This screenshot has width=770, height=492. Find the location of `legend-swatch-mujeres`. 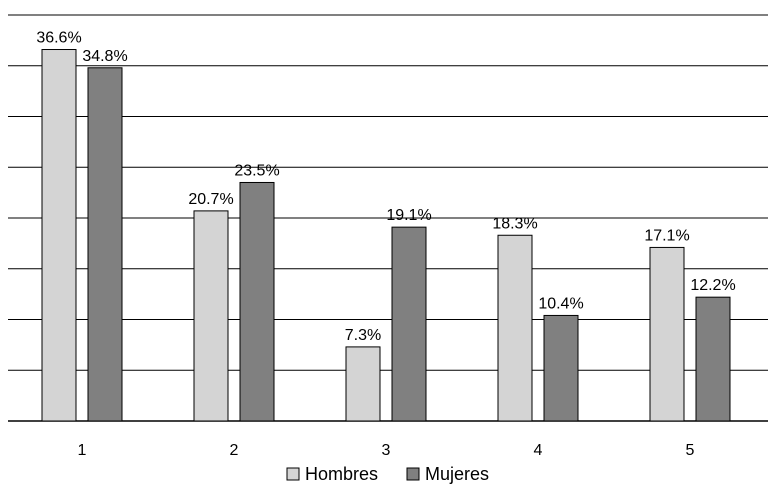

legend-swatch-mujeres is located at coordinates (413, 474).